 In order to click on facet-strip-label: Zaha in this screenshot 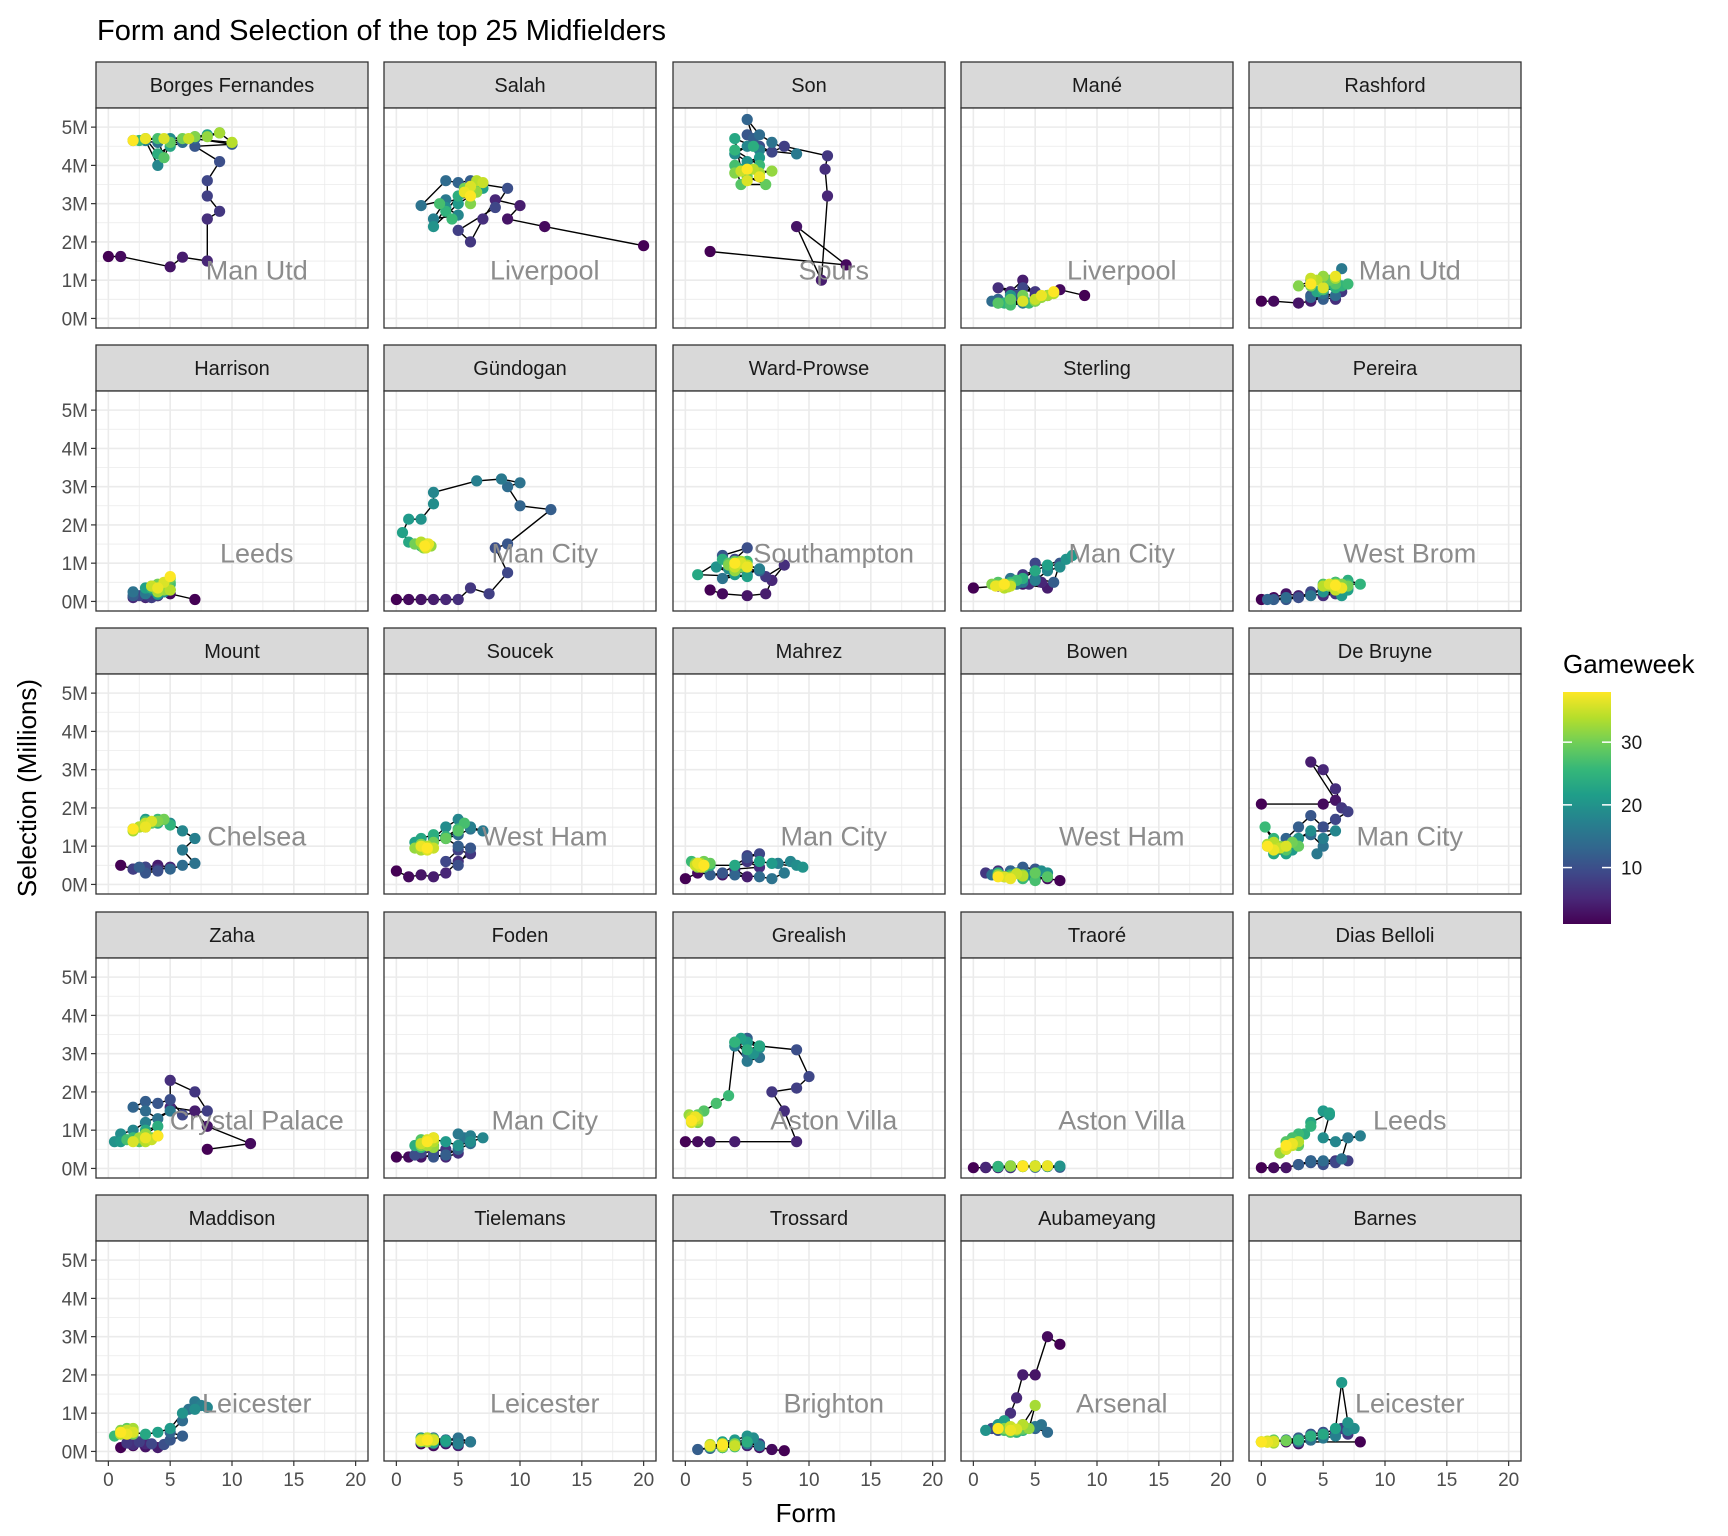, I will do `click(232, 936)`.